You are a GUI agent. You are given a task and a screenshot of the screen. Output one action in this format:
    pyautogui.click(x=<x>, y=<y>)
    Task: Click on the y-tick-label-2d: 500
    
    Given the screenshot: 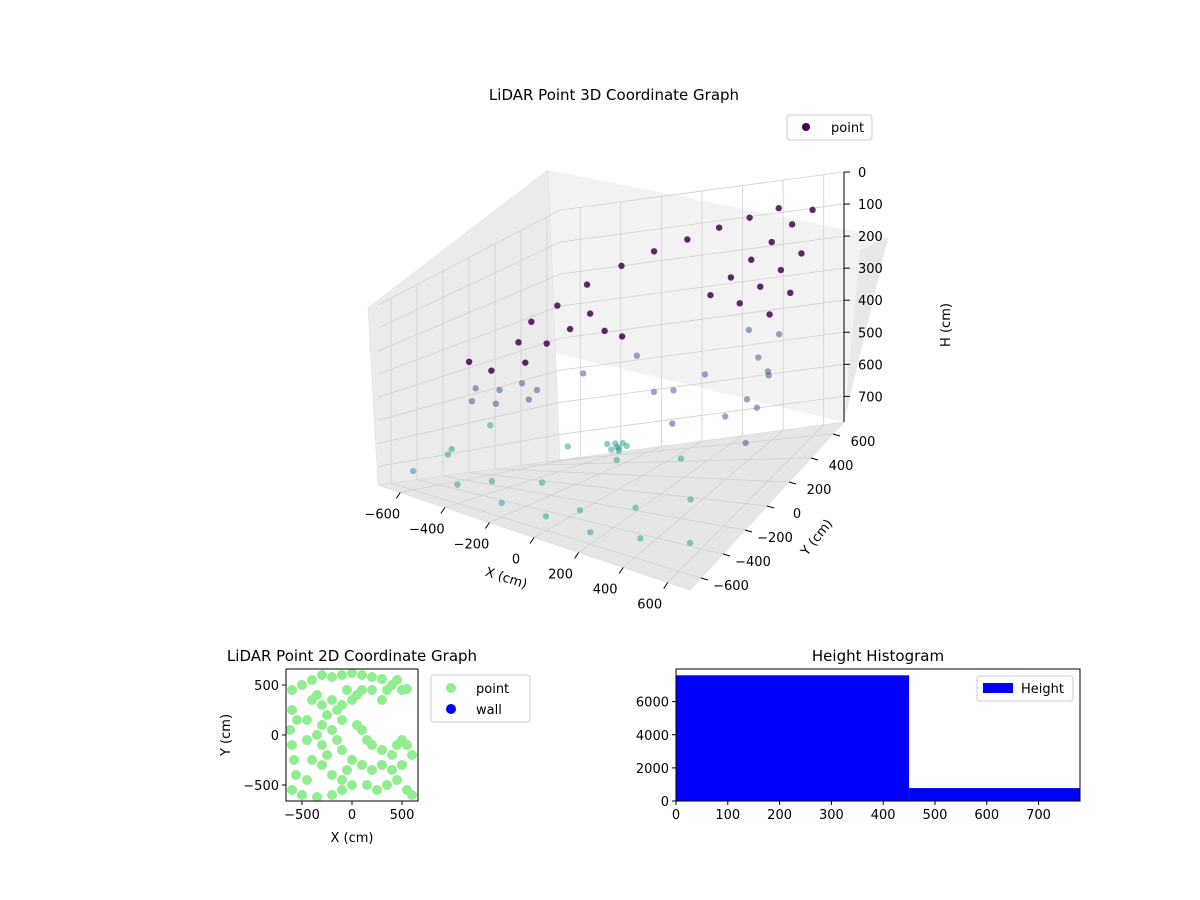 What is the action you would take?
    pyautogui.click(x=266, y=686)
    